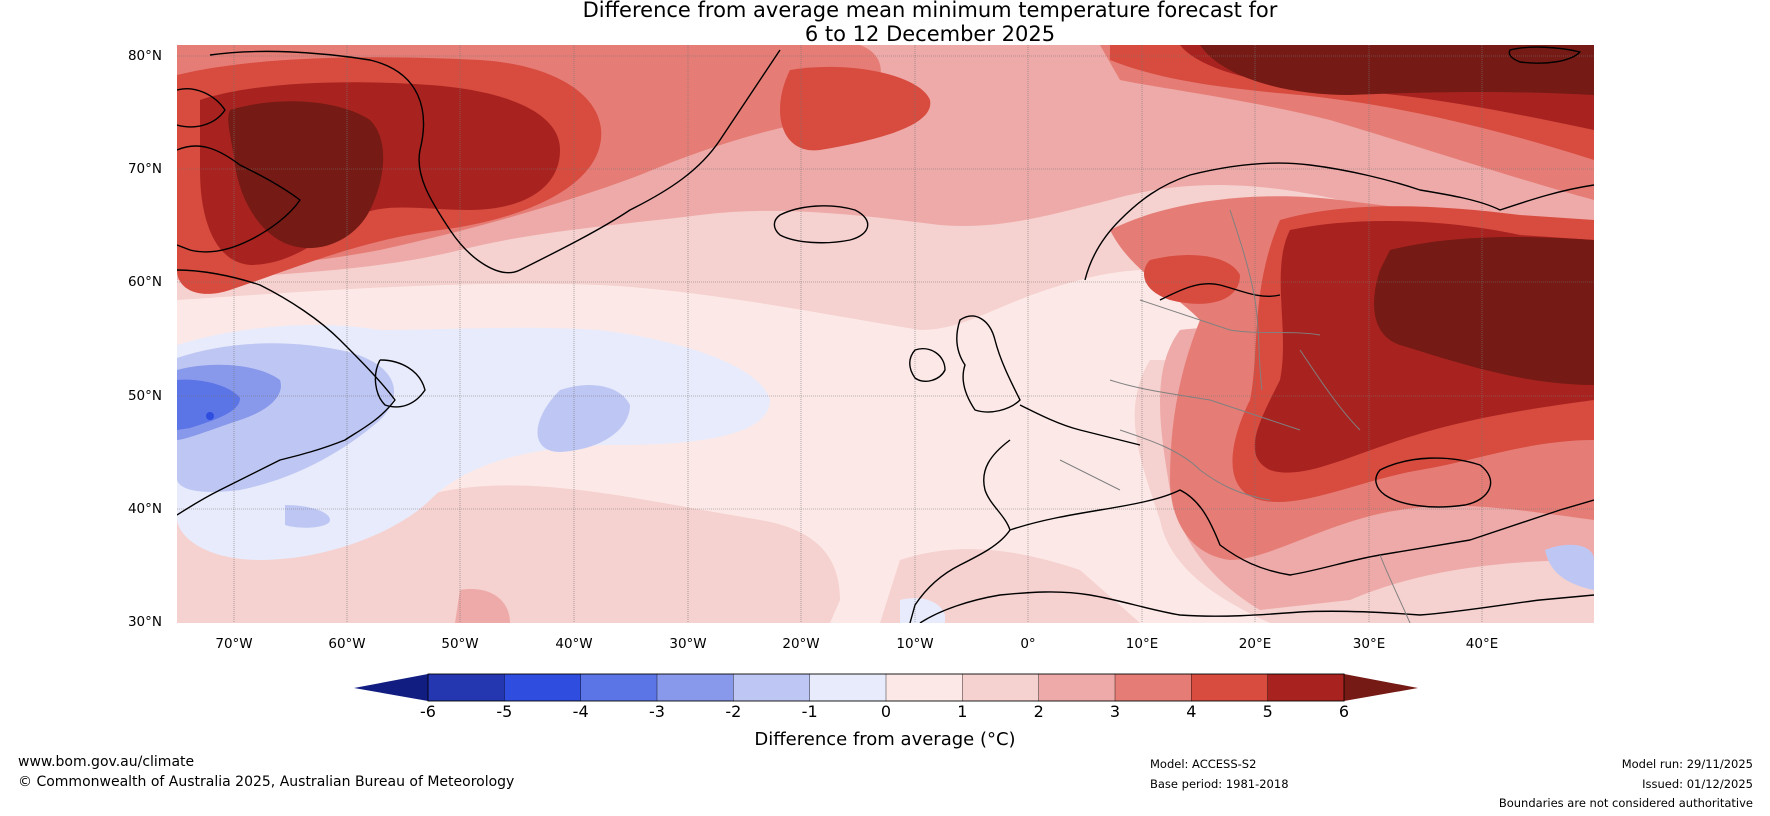  What do you see at coordinates (347, 644) in the screenshot?
I see `lon-label-60w: 60°W` at bounding box center [347, 644].